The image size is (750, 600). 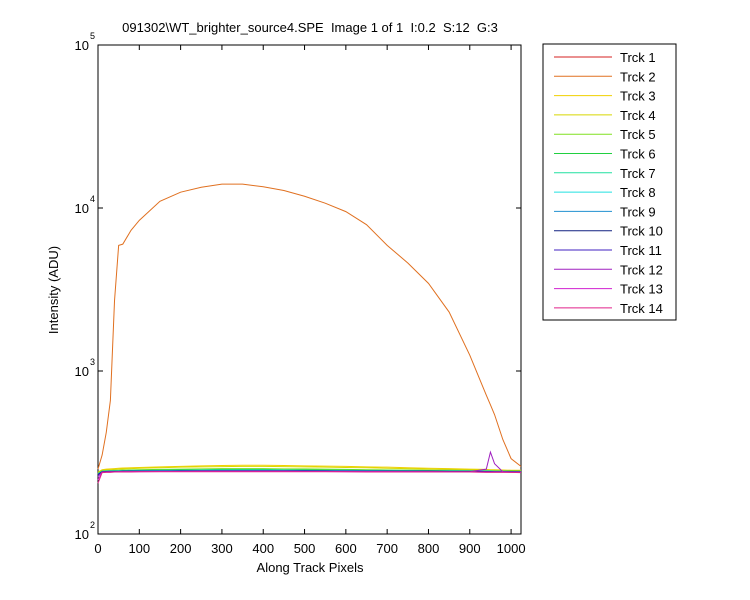 What do you see at coordinates (97, 548) in the screenshot?
I see `x-tick-label: 0` at bounding box center [97, 548].